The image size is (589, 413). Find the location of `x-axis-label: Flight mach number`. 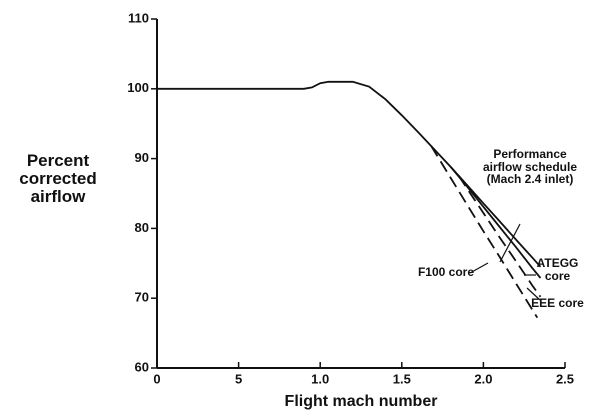

x-axis-label: Flight mach number is located at coordinates (361, 401).